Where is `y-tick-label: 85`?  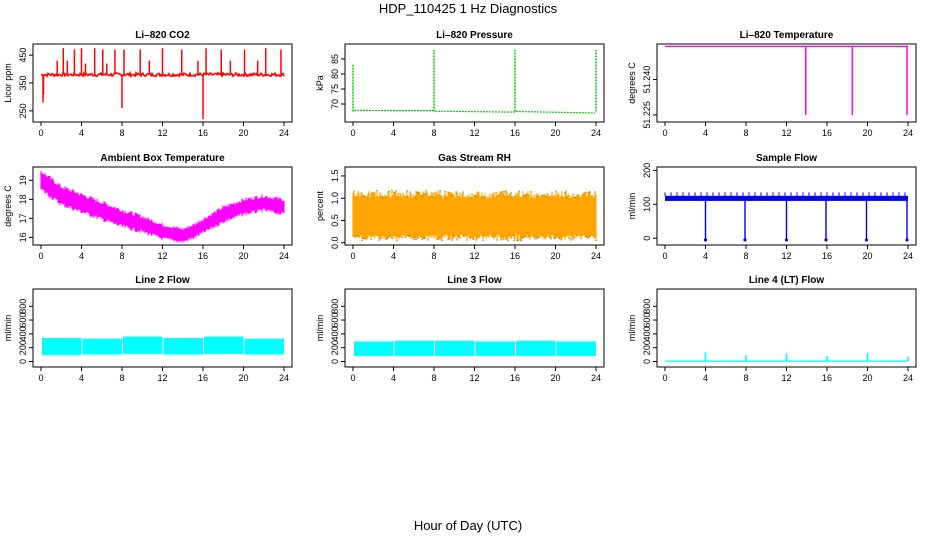
y-tick-label: 85 is located at coordinates (335, 59).